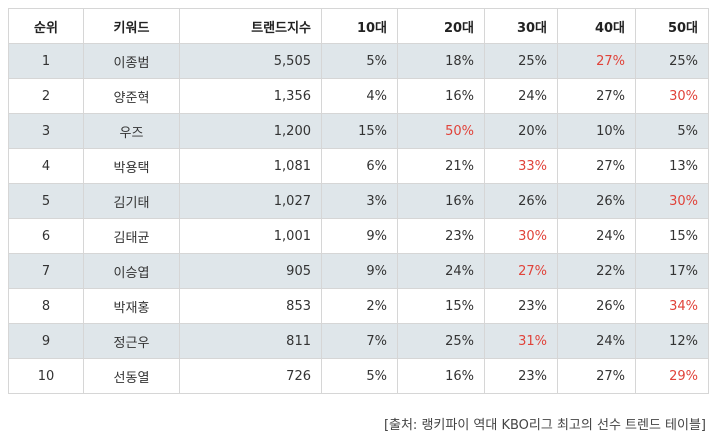 The width and height of the screenshot is (716, 440). What do you see at coordinates (46, 376) in the screenshot?
I see `cell-rank: 10` at bounding box center [46, 376].